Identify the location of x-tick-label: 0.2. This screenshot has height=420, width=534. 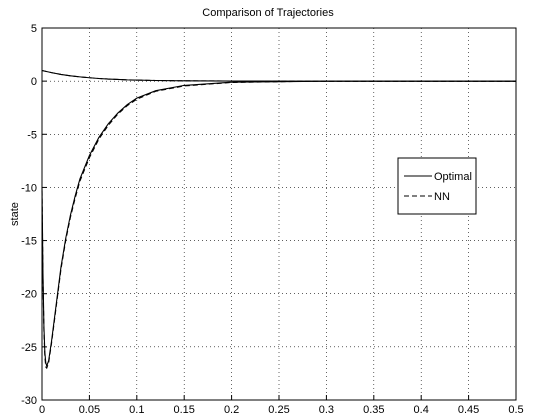
(231, 410).